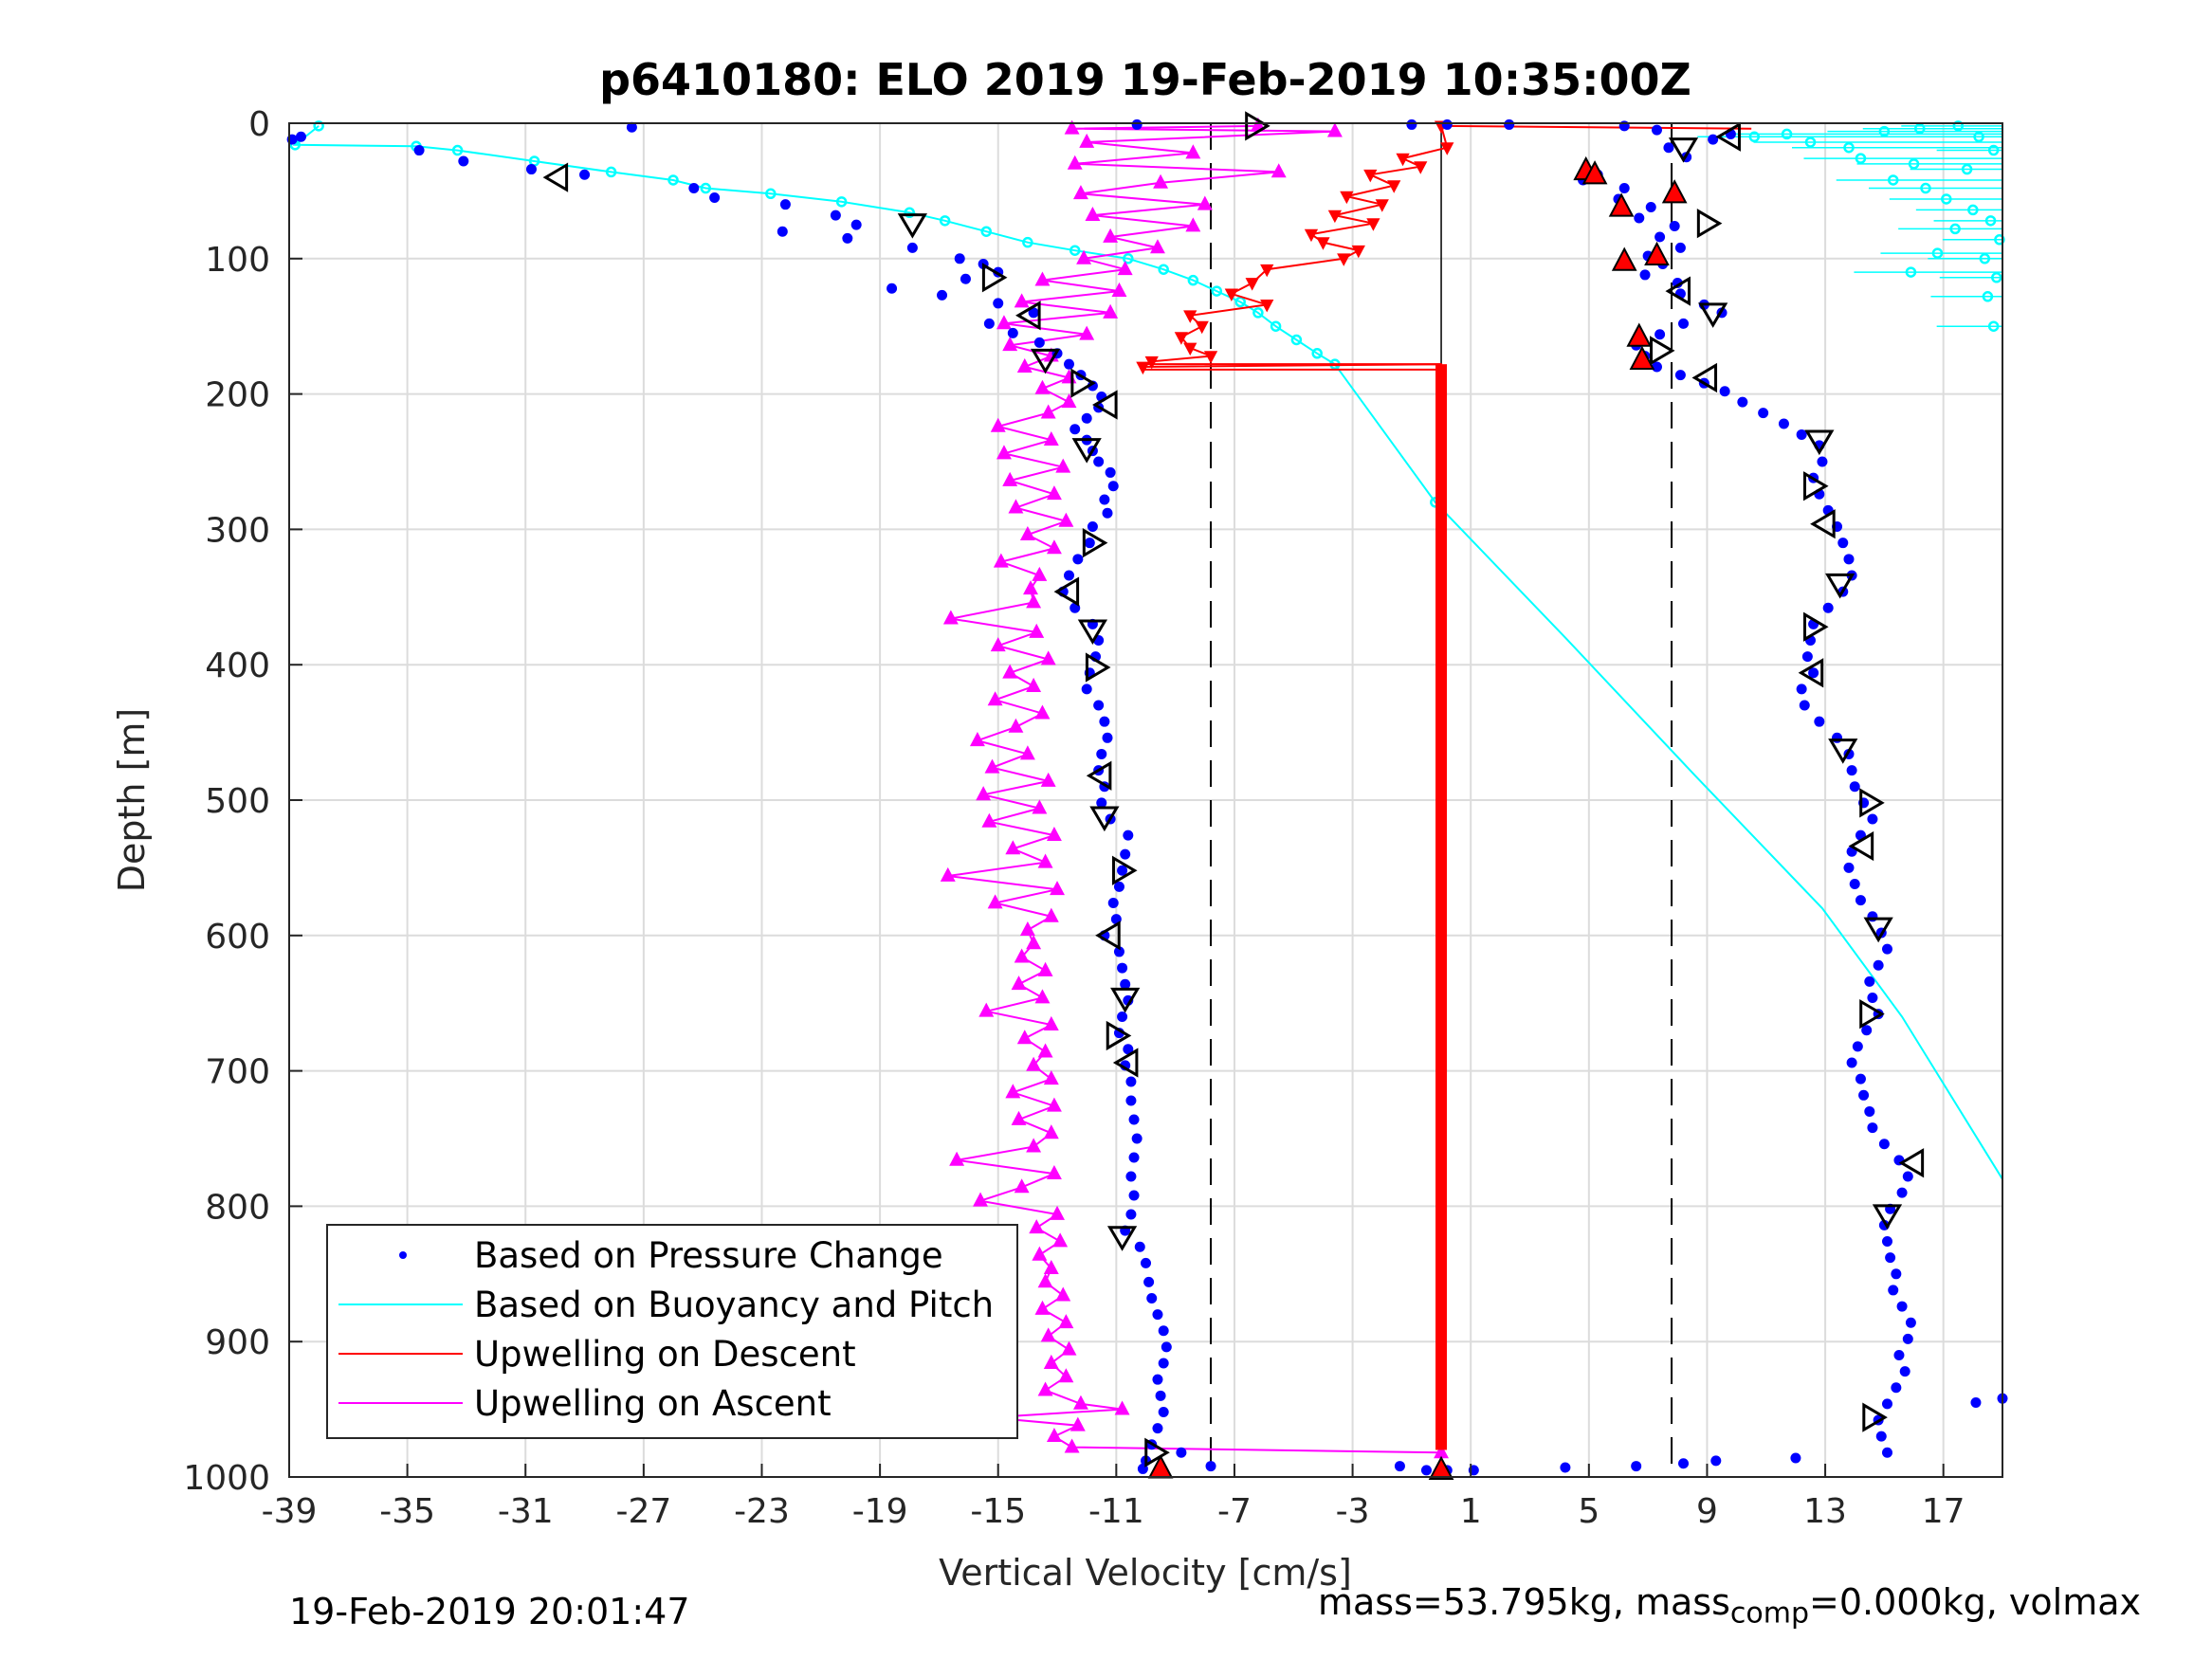 This screenshot has height=1659, width=2212. What do you see at coordinates (1596, 127) in the screenshot?
I see `upwelling-descent-connector` at bounding box center [1596, 127].